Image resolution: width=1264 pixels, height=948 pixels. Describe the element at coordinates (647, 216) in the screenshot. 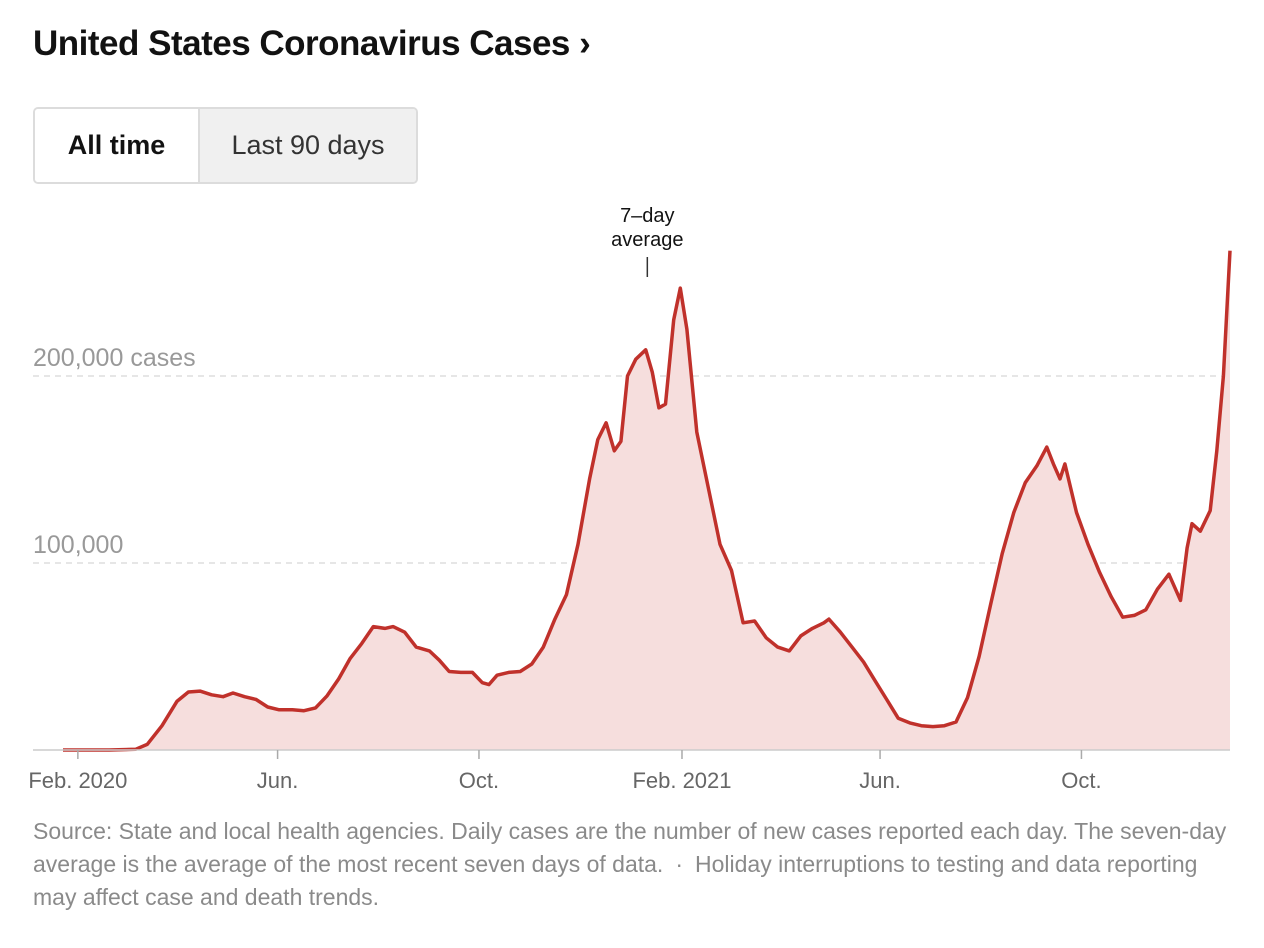

I see `annotation-label: 7–day` at that location.